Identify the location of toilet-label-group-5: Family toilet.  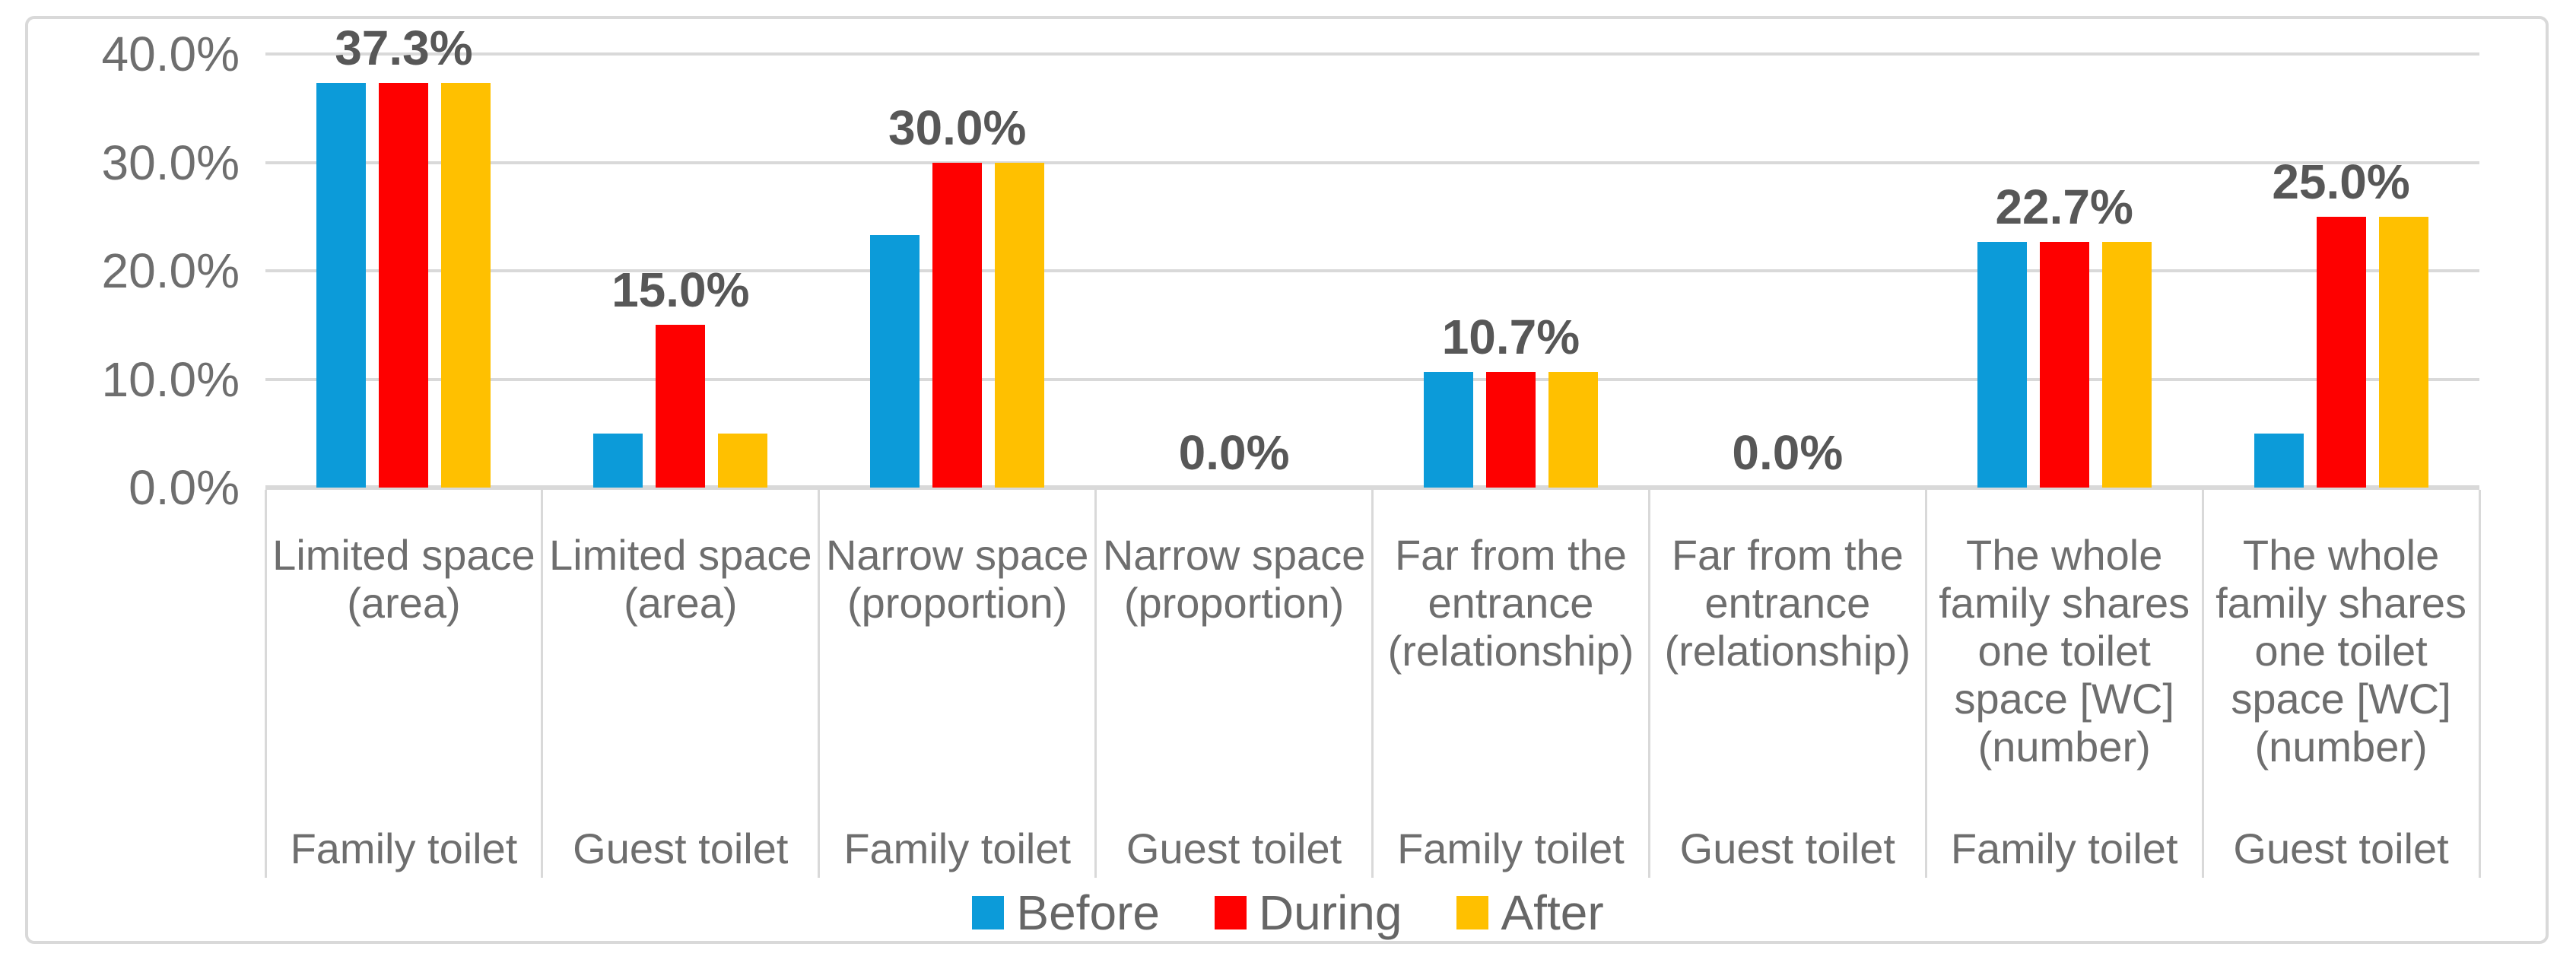
(1511, 848).